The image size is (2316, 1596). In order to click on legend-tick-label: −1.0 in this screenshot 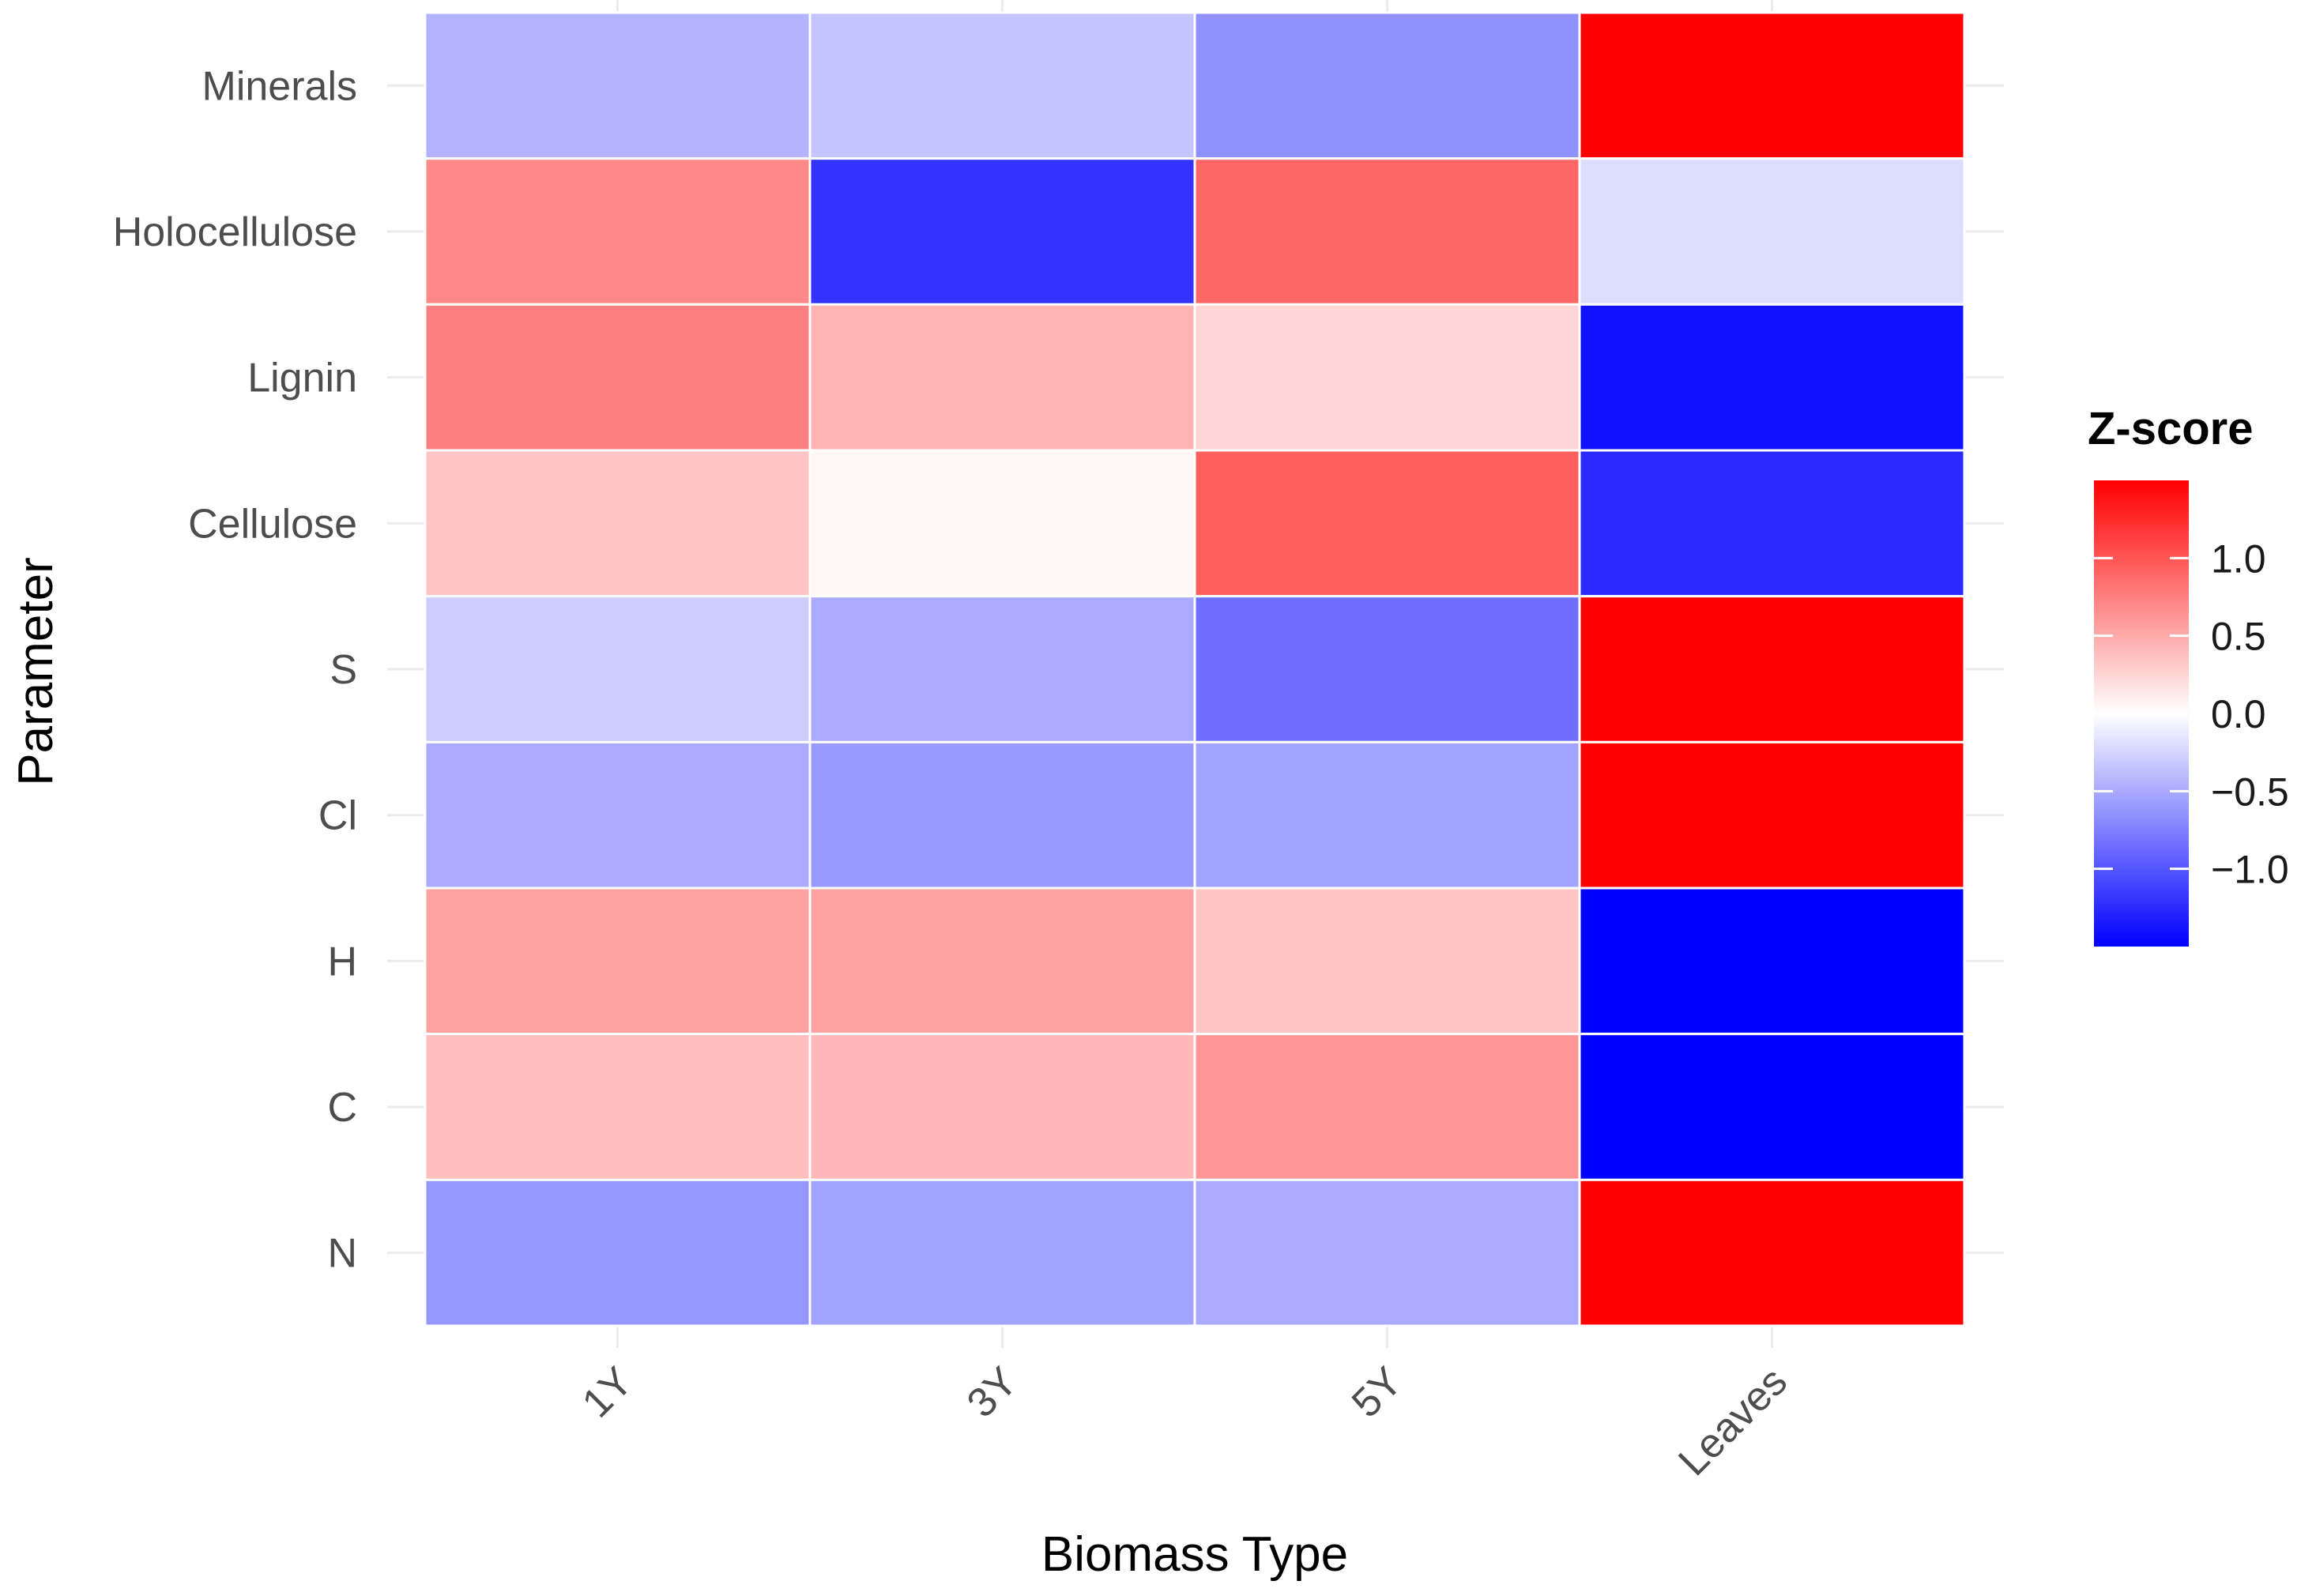, I will do `click(2250, 870)`.